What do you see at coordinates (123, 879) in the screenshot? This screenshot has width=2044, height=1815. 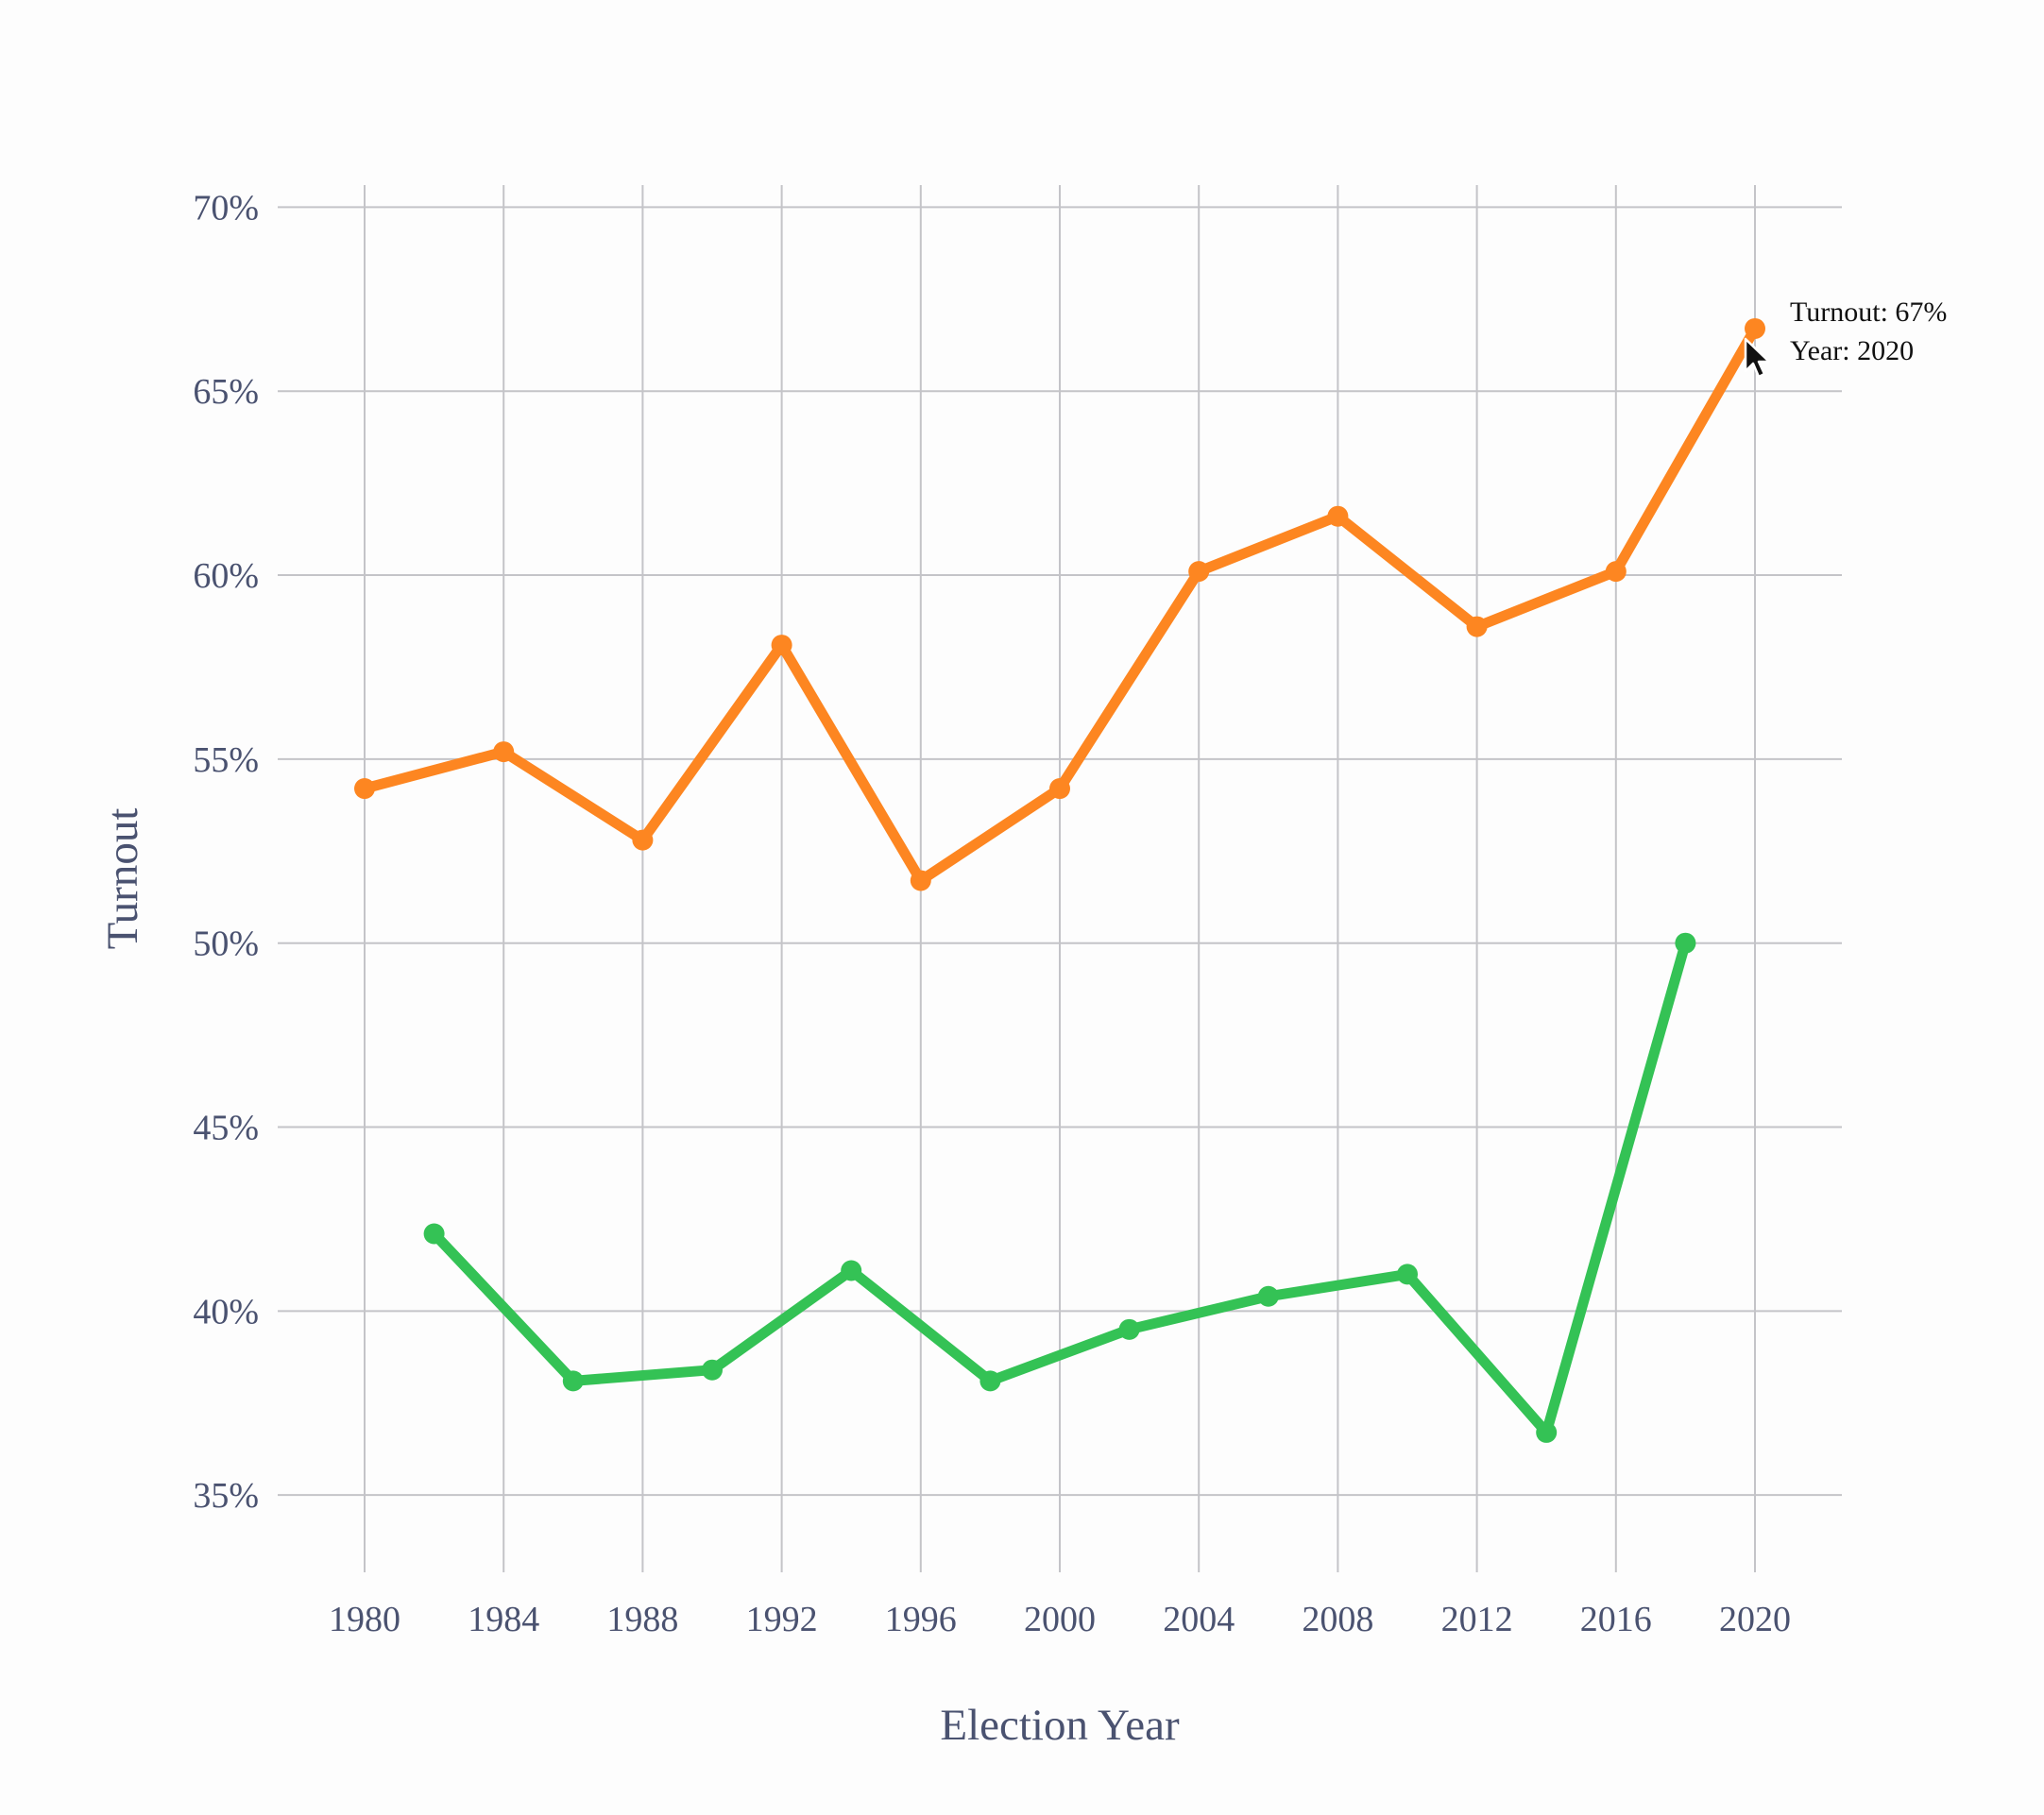 I see `y-axis-title: Turnout` at bounding box center [123, 879].